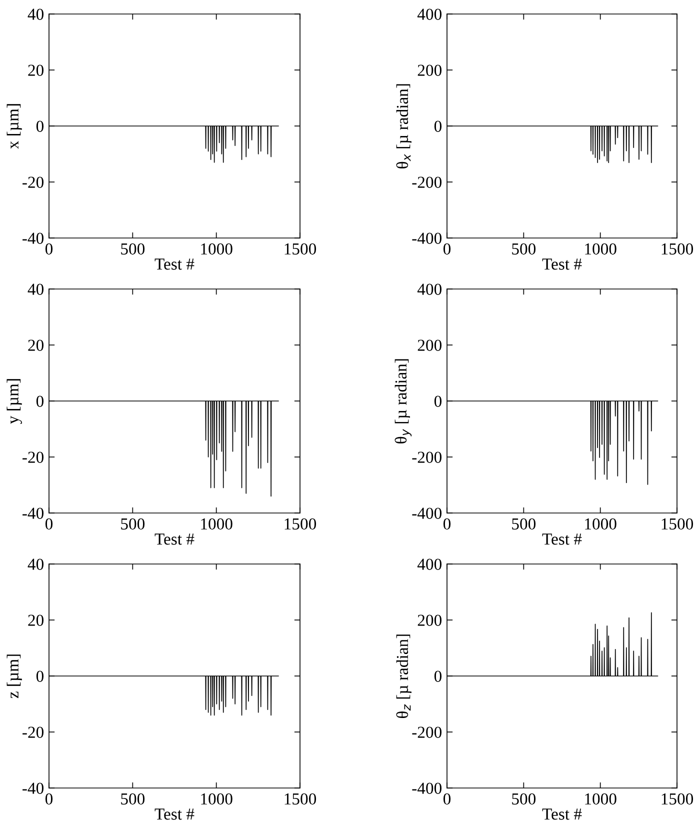 This screenshot has height=837, width=699. I want to click on y-axis-title: x [µm], so click(14, 126).